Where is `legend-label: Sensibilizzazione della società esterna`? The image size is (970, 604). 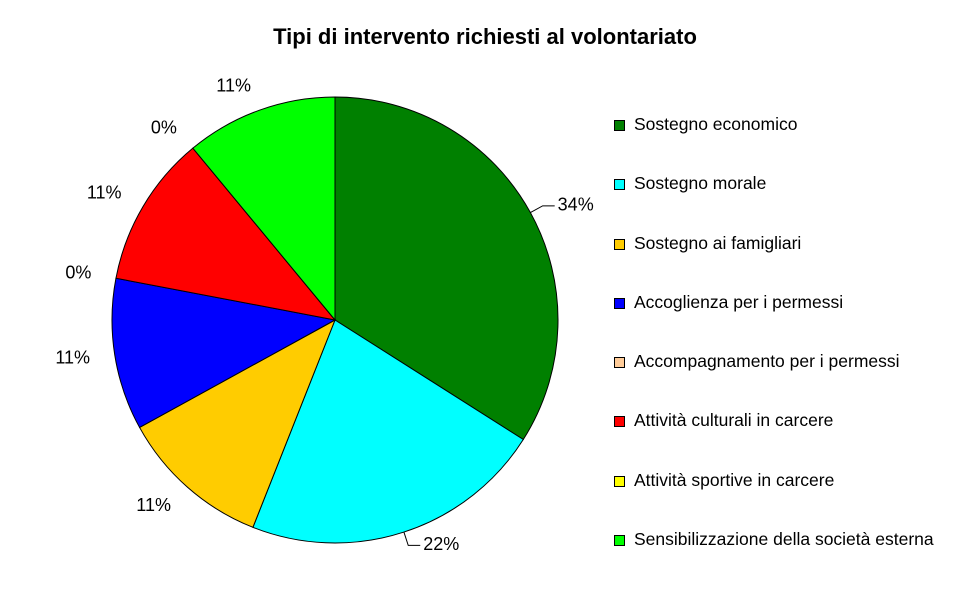 legend-label: Sensibilizzazione della società esterna is located at coordinates (784, 539).